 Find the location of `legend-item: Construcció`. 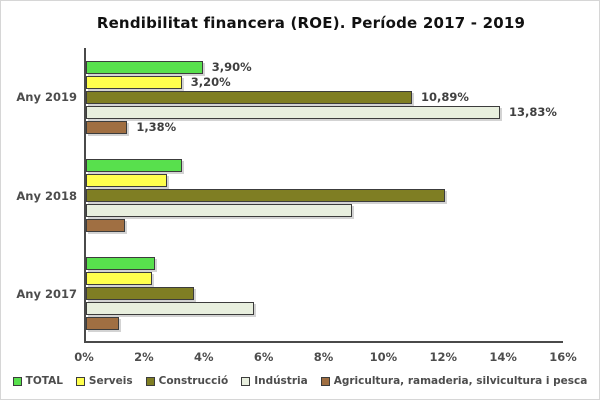

legend-item: Construcció is located at coordinates (187, 381).